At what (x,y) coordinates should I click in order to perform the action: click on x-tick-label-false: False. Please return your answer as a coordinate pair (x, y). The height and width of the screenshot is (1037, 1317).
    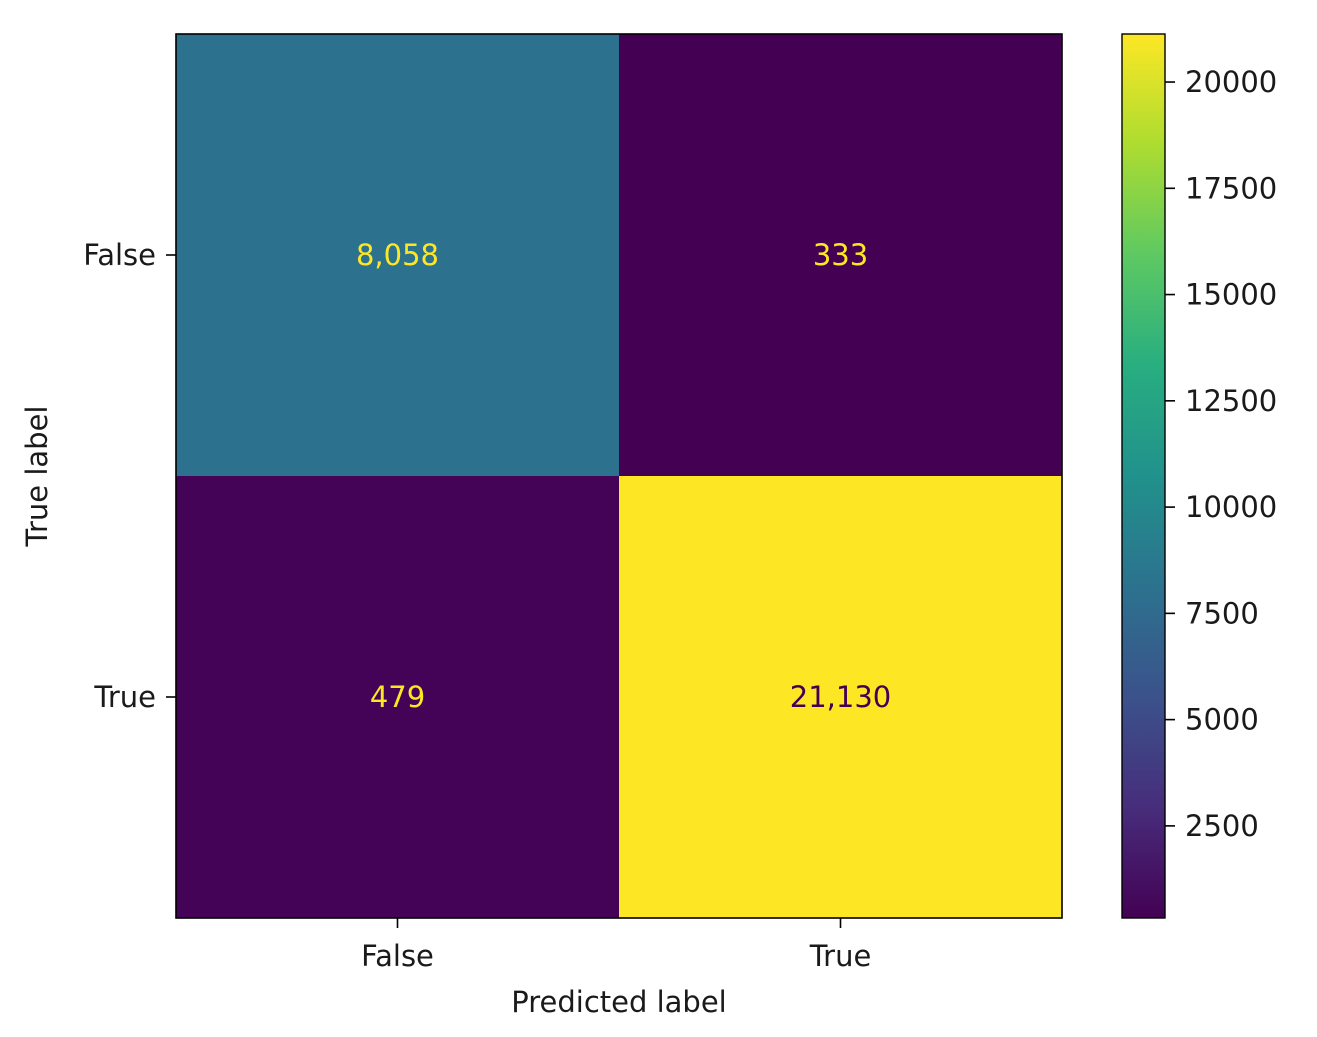
    Looking at the image, I should click on (397, 956).